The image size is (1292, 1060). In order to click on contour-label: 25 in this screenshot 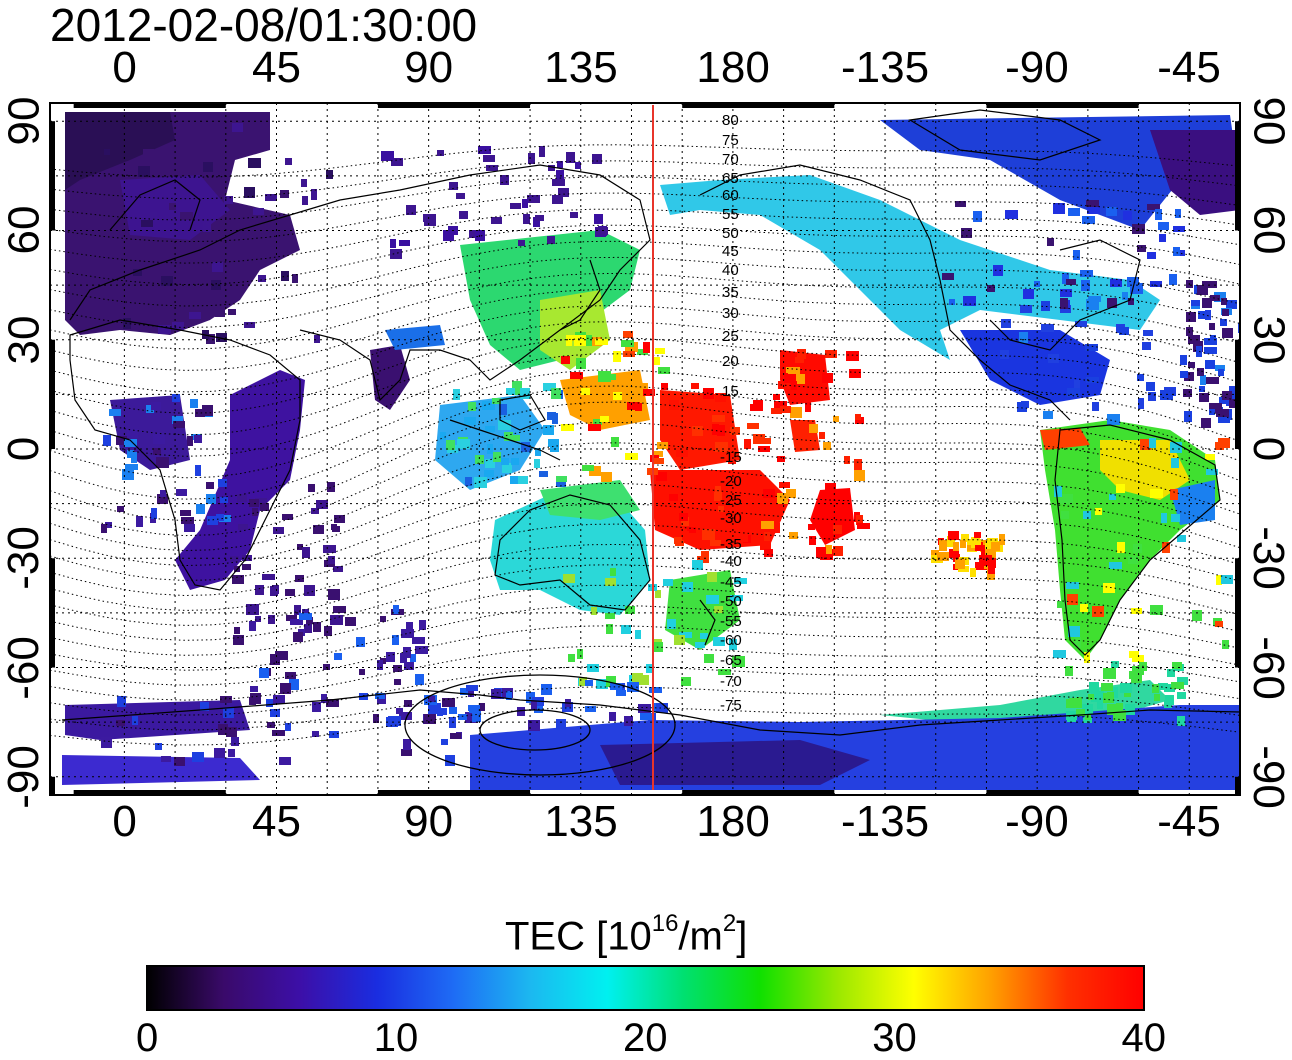, I will do `click(730, 336)`.